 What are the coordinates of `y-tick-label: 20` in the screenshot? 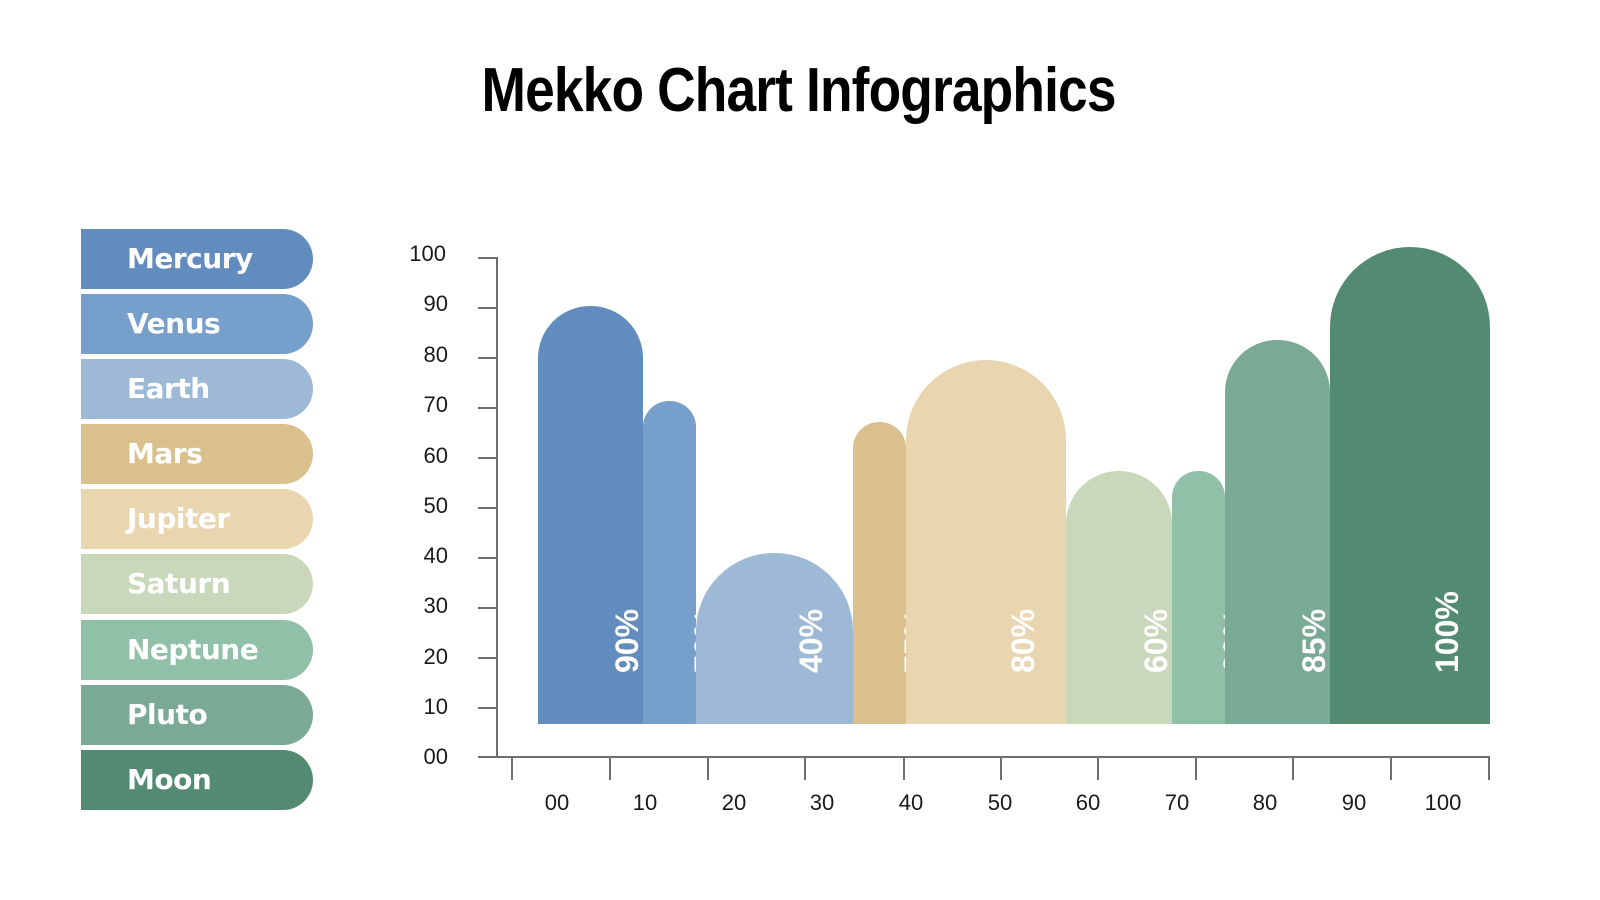 It's located at (435, 656).